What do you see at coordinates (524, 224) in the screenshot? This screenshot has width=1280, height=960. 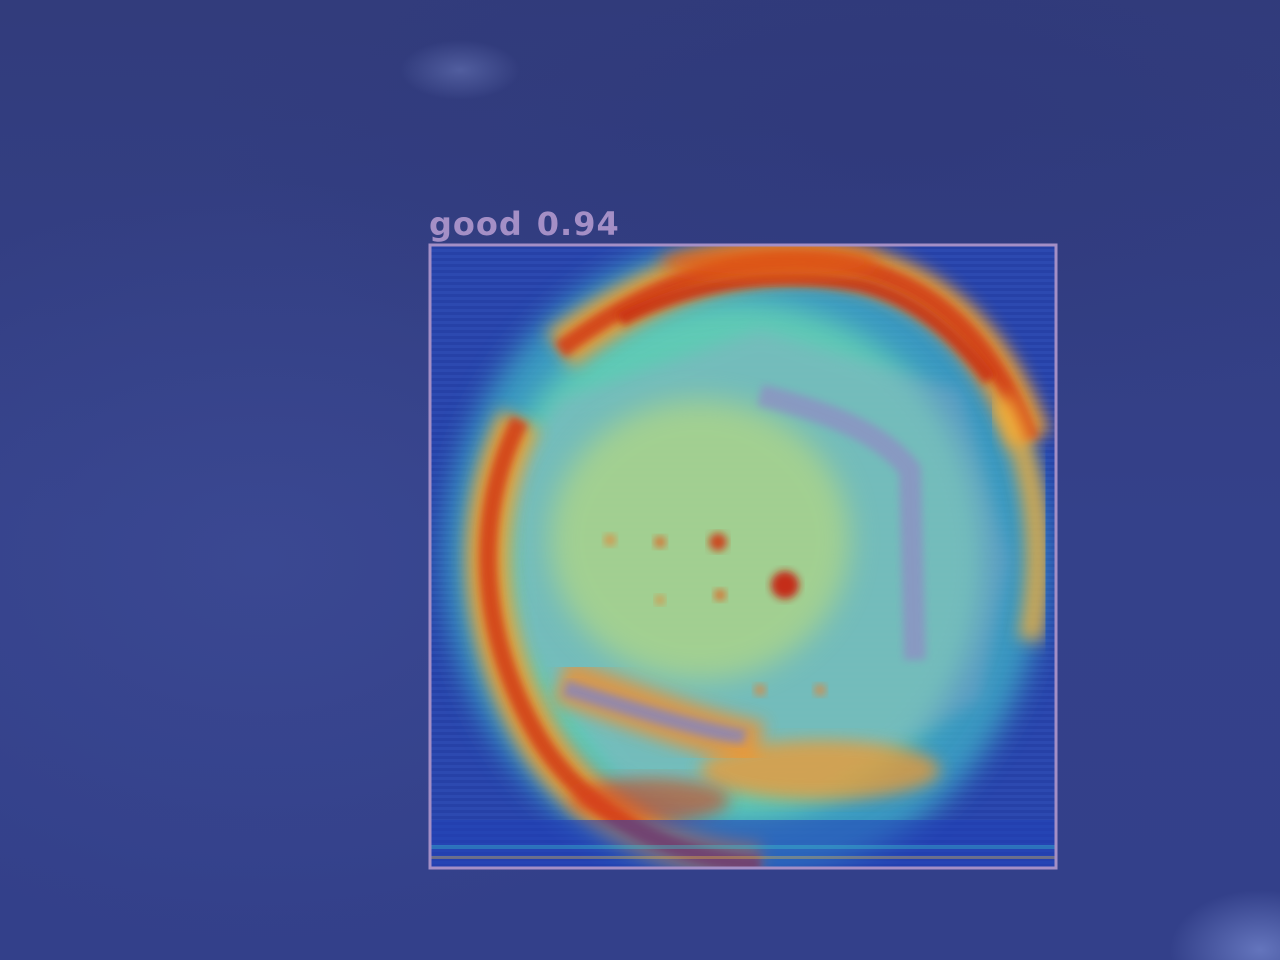 I see `detection-label: good 0.94` at bounding box center [524, 224].